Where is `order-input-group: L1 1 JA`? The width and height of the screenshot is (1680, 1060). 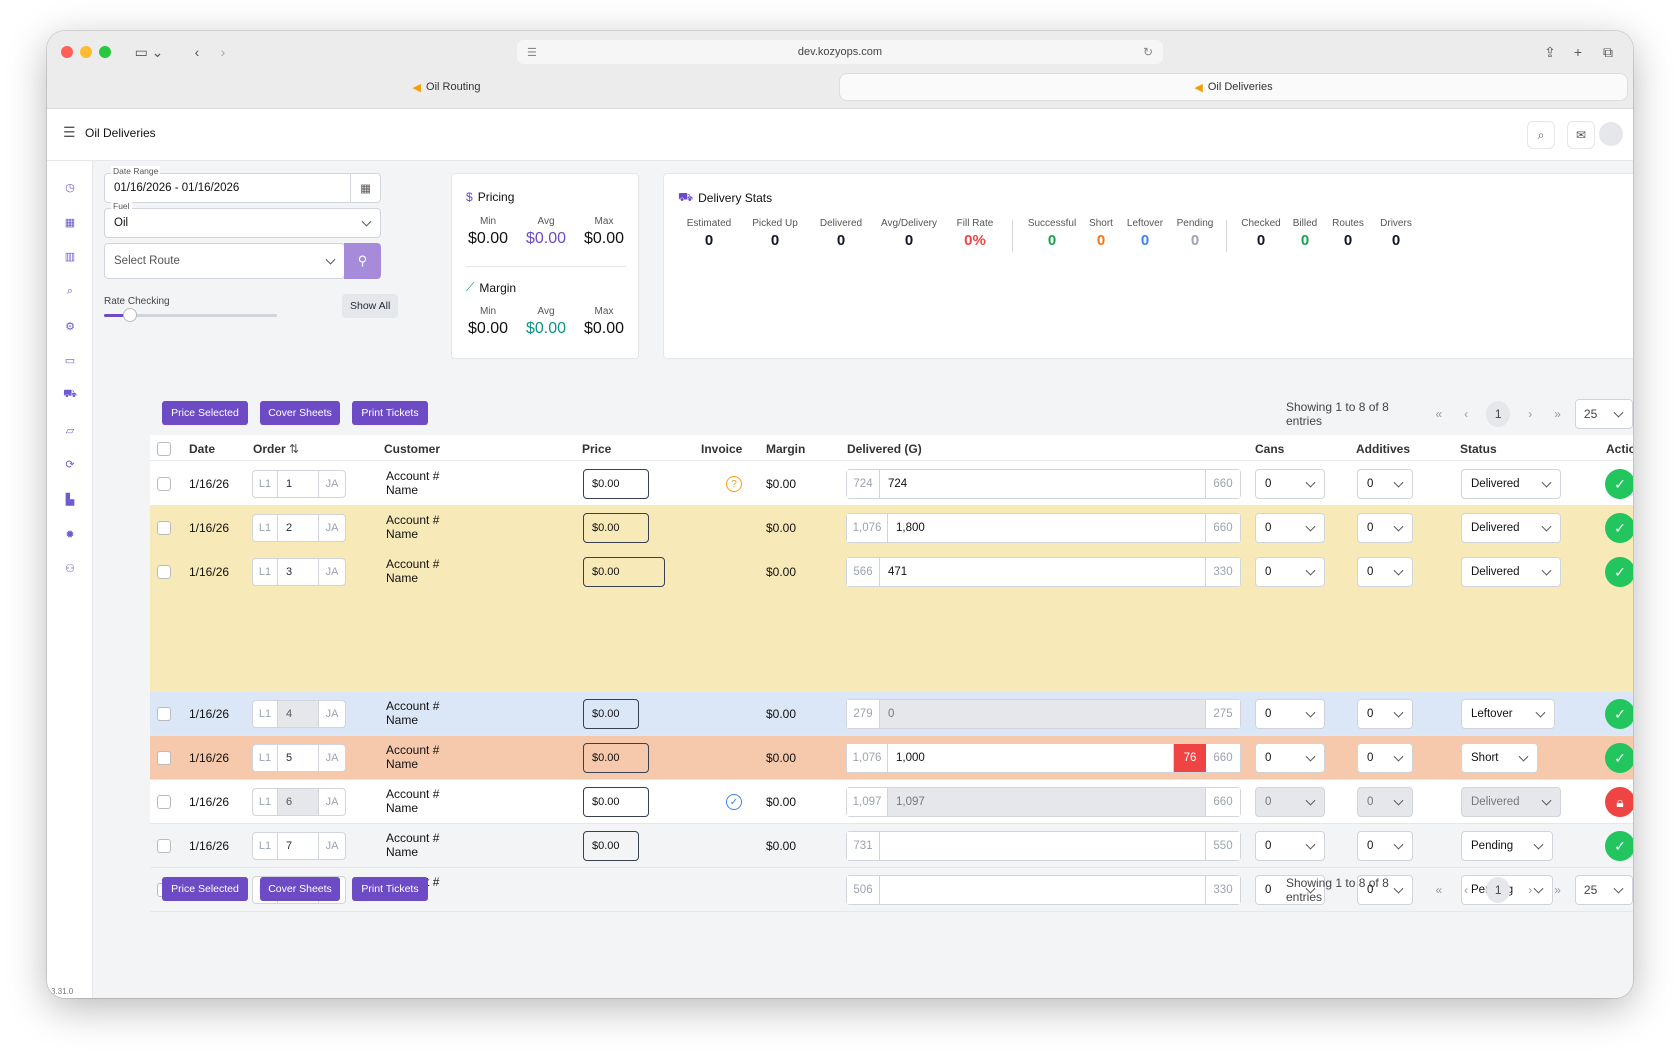
order-input-group: L1 1 JA is located at coordinates (299, 484).